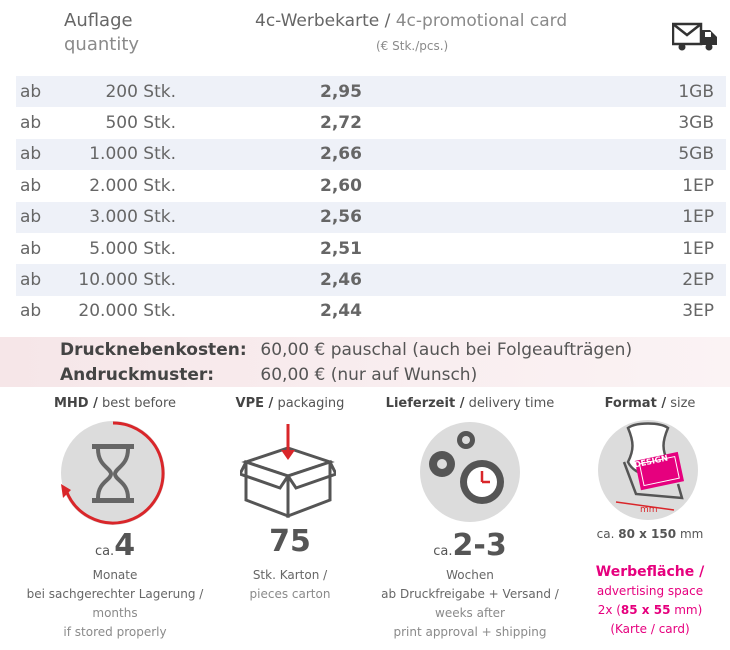  Describe the element at coordinates (140, 123) in the screenshot. I see `price-row-quantity: 500 Stk.` at that location.